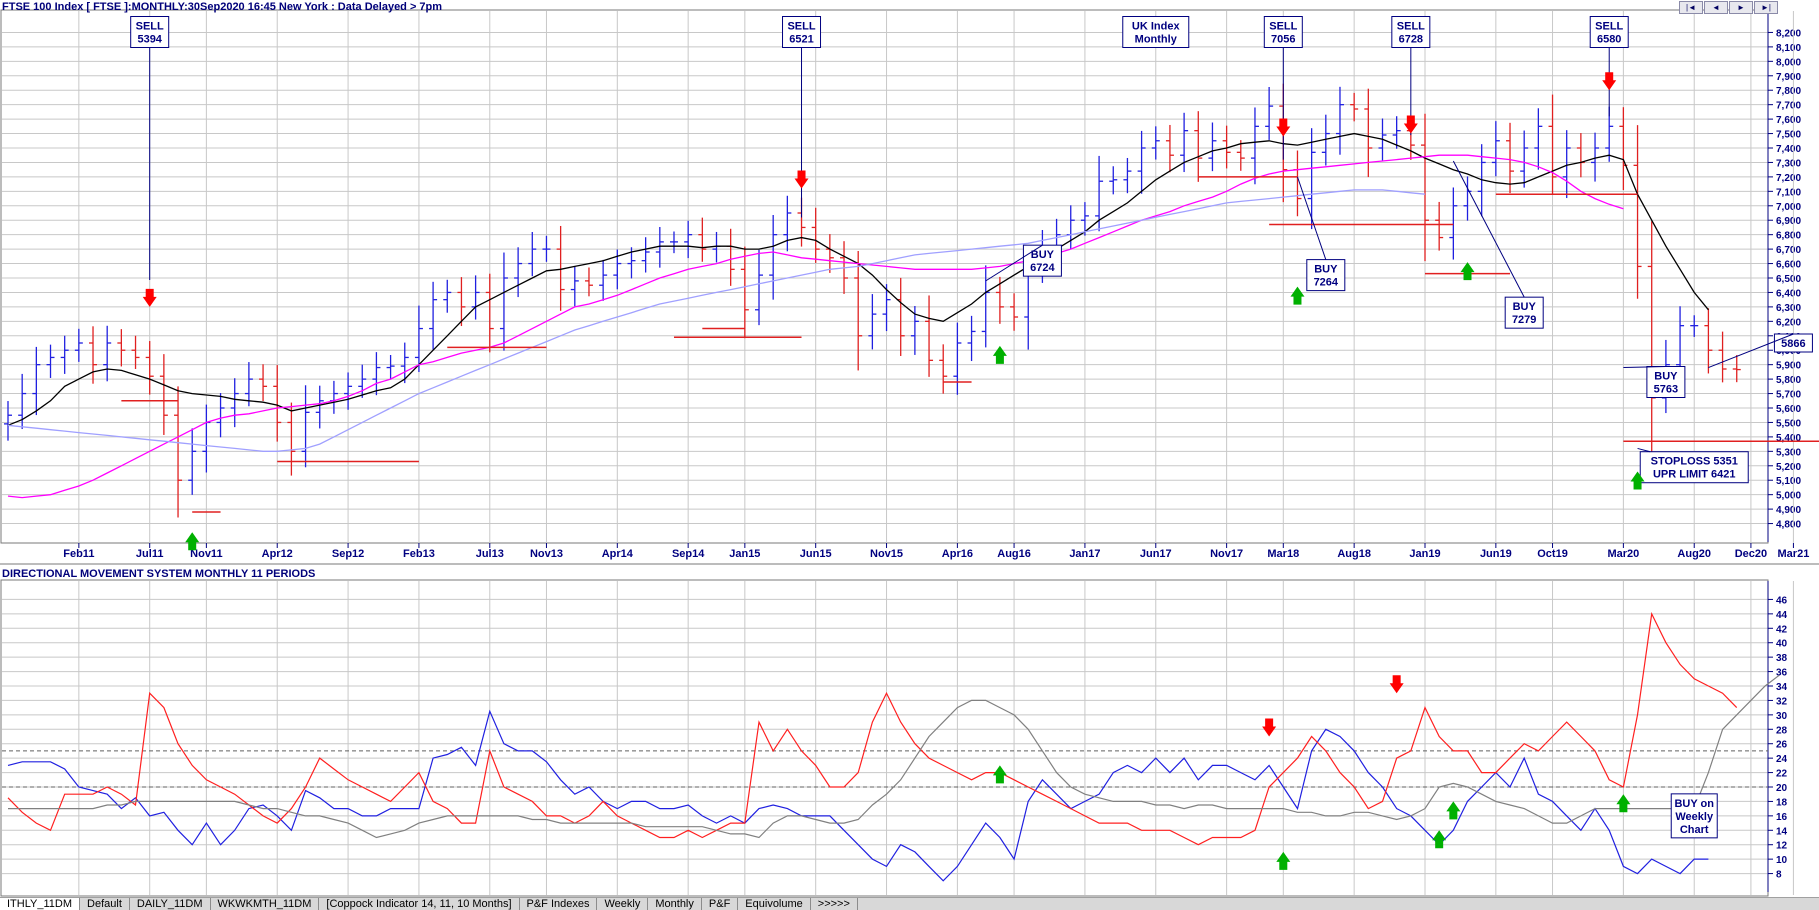 The image size is (1819, 910). What do you see at coordinates (834, 904) in the screenshot?
I see `tab-more: >>>>>` at bounding box center [834, 904].